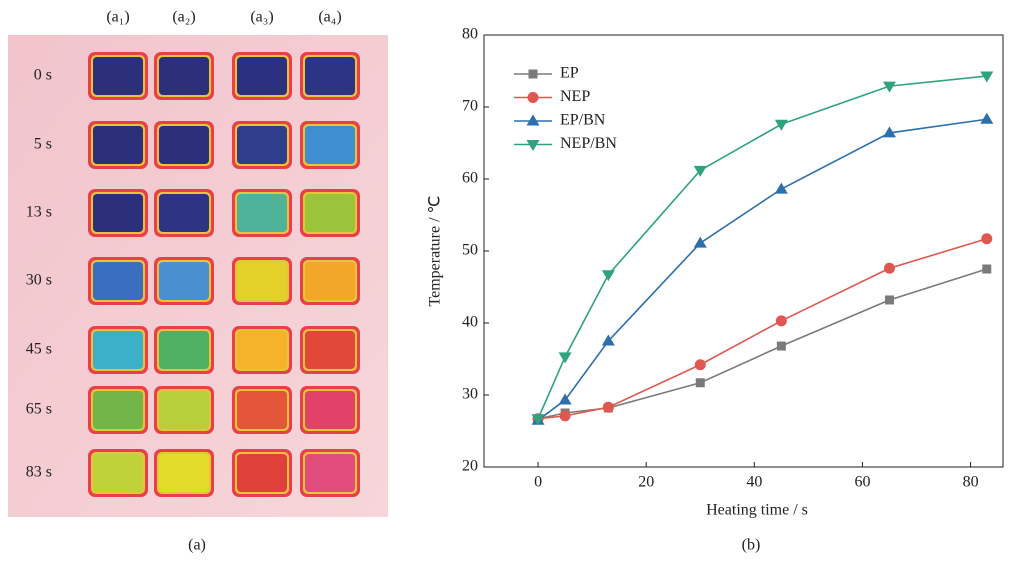 The image size is (1017, 561). Describe the element at coordinates (39, 409) in the screenshot. I see `row-label: 65 s` at that location.